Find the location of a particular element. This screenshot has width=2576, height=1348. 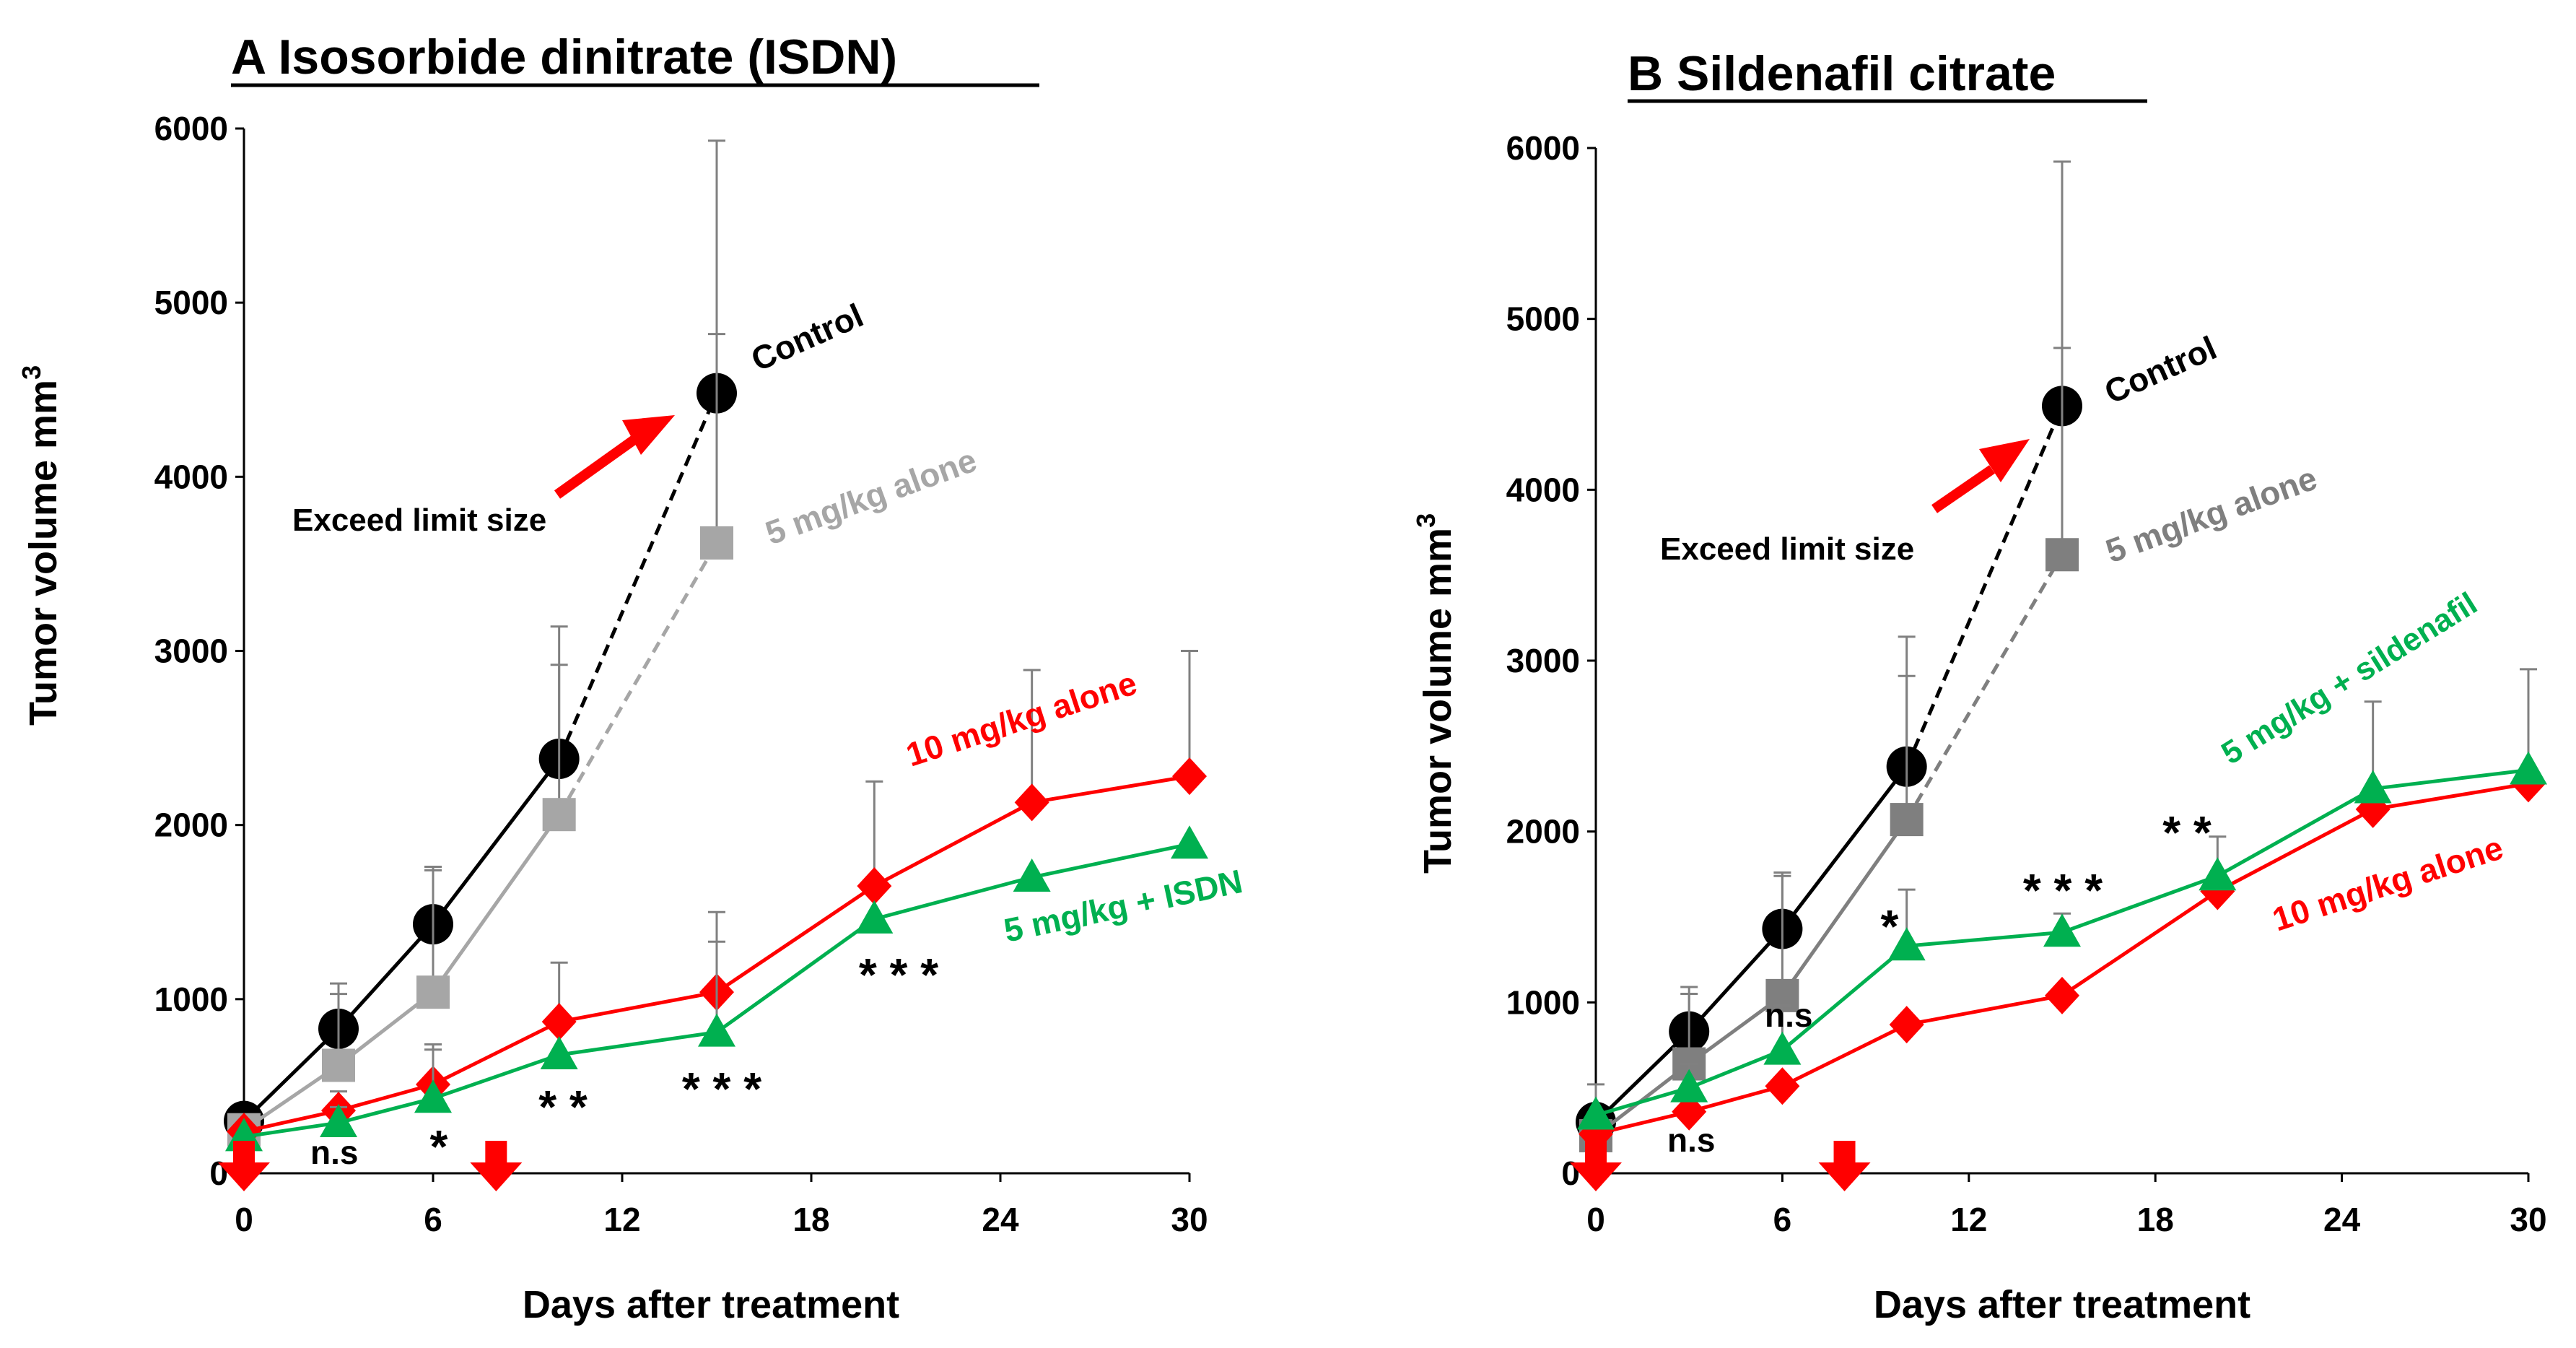

panel-b-xtick-label: 0 is located at coordinates (1595, 1219).